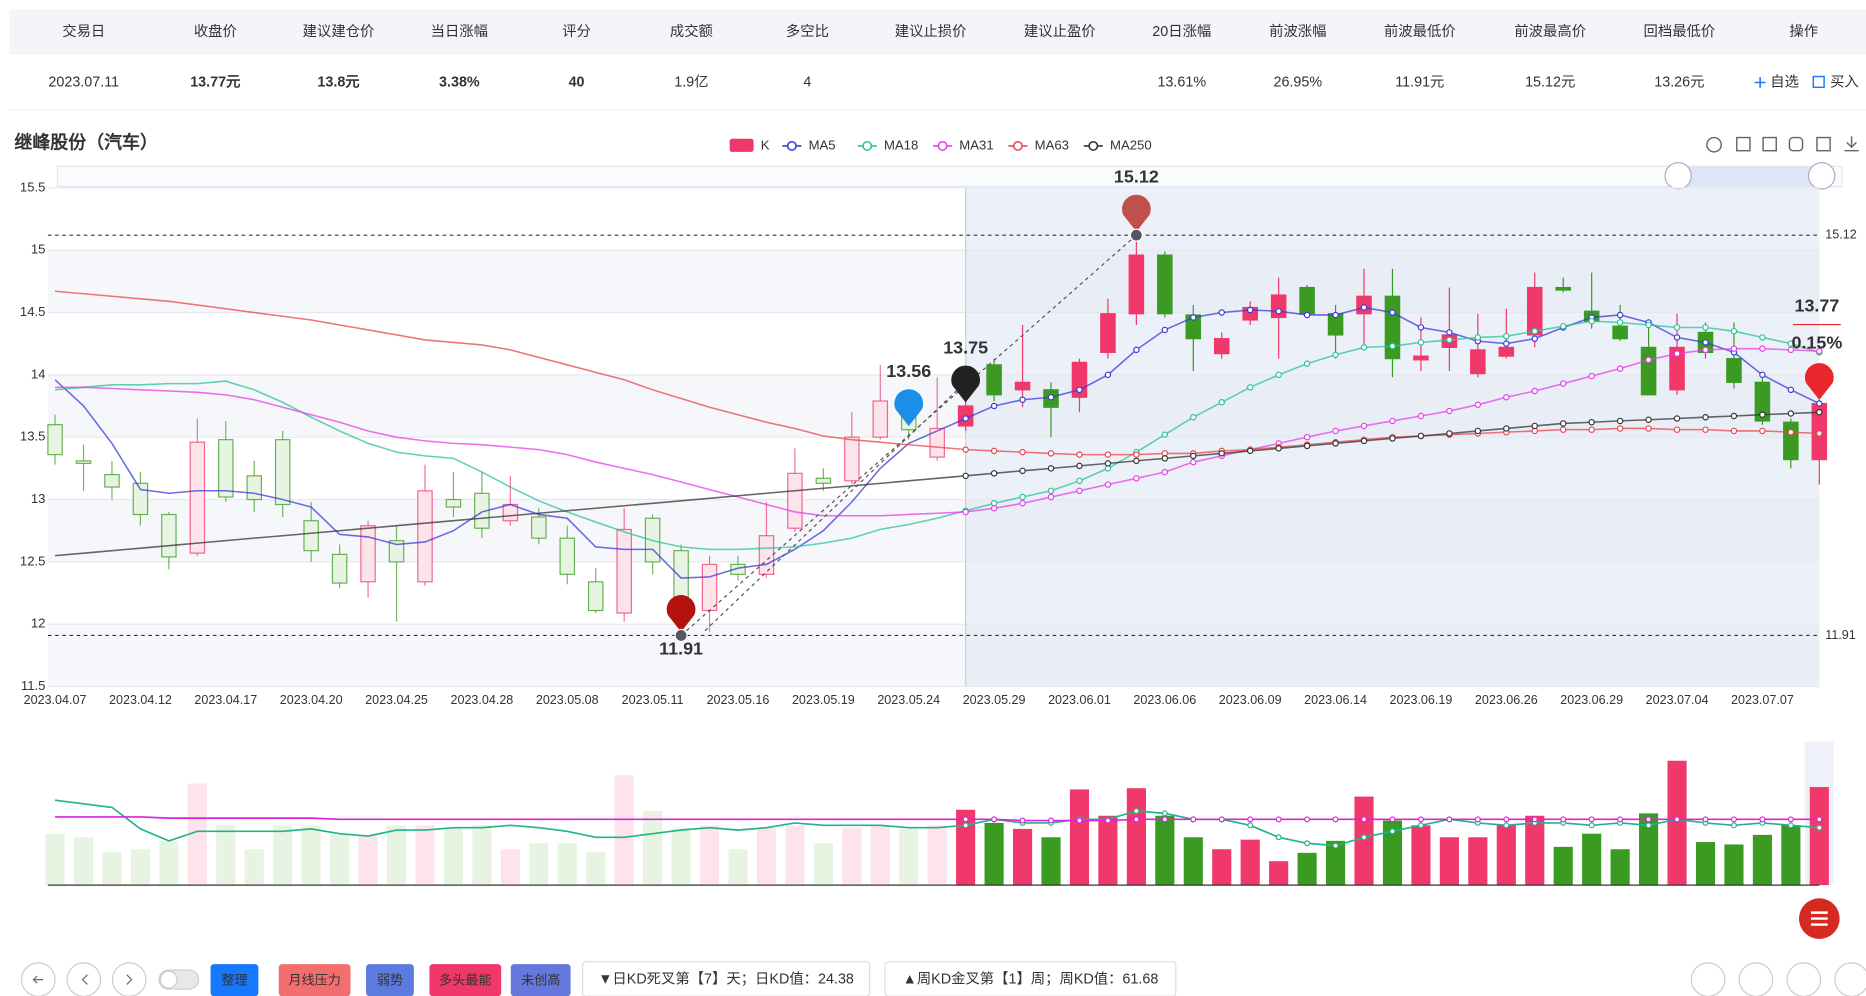 Image resolution: width=1866 pixels, height=996 pixels. Describe the element at coordinates (33, 186) in the screenshot. I see `y-tick-label: 15.5` at that location.